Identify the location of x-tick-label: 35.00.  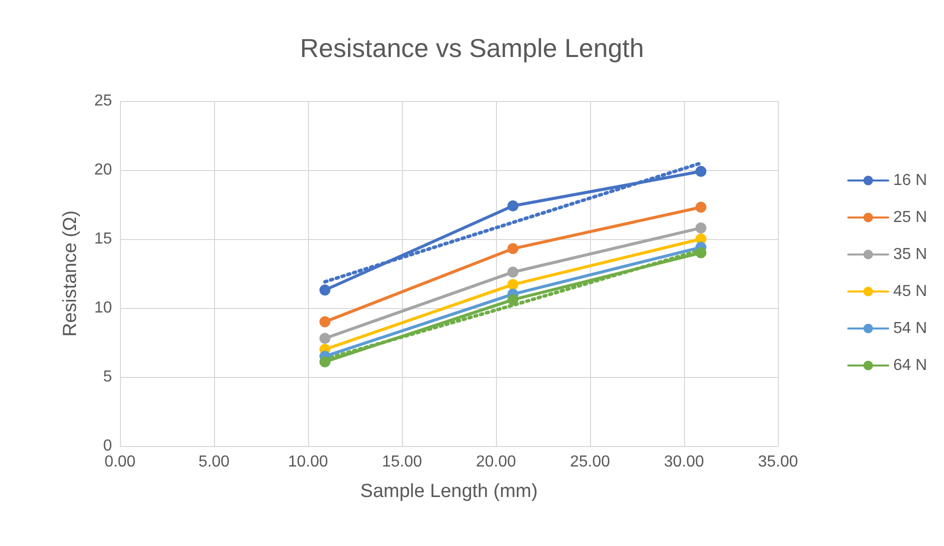
(778, 462).